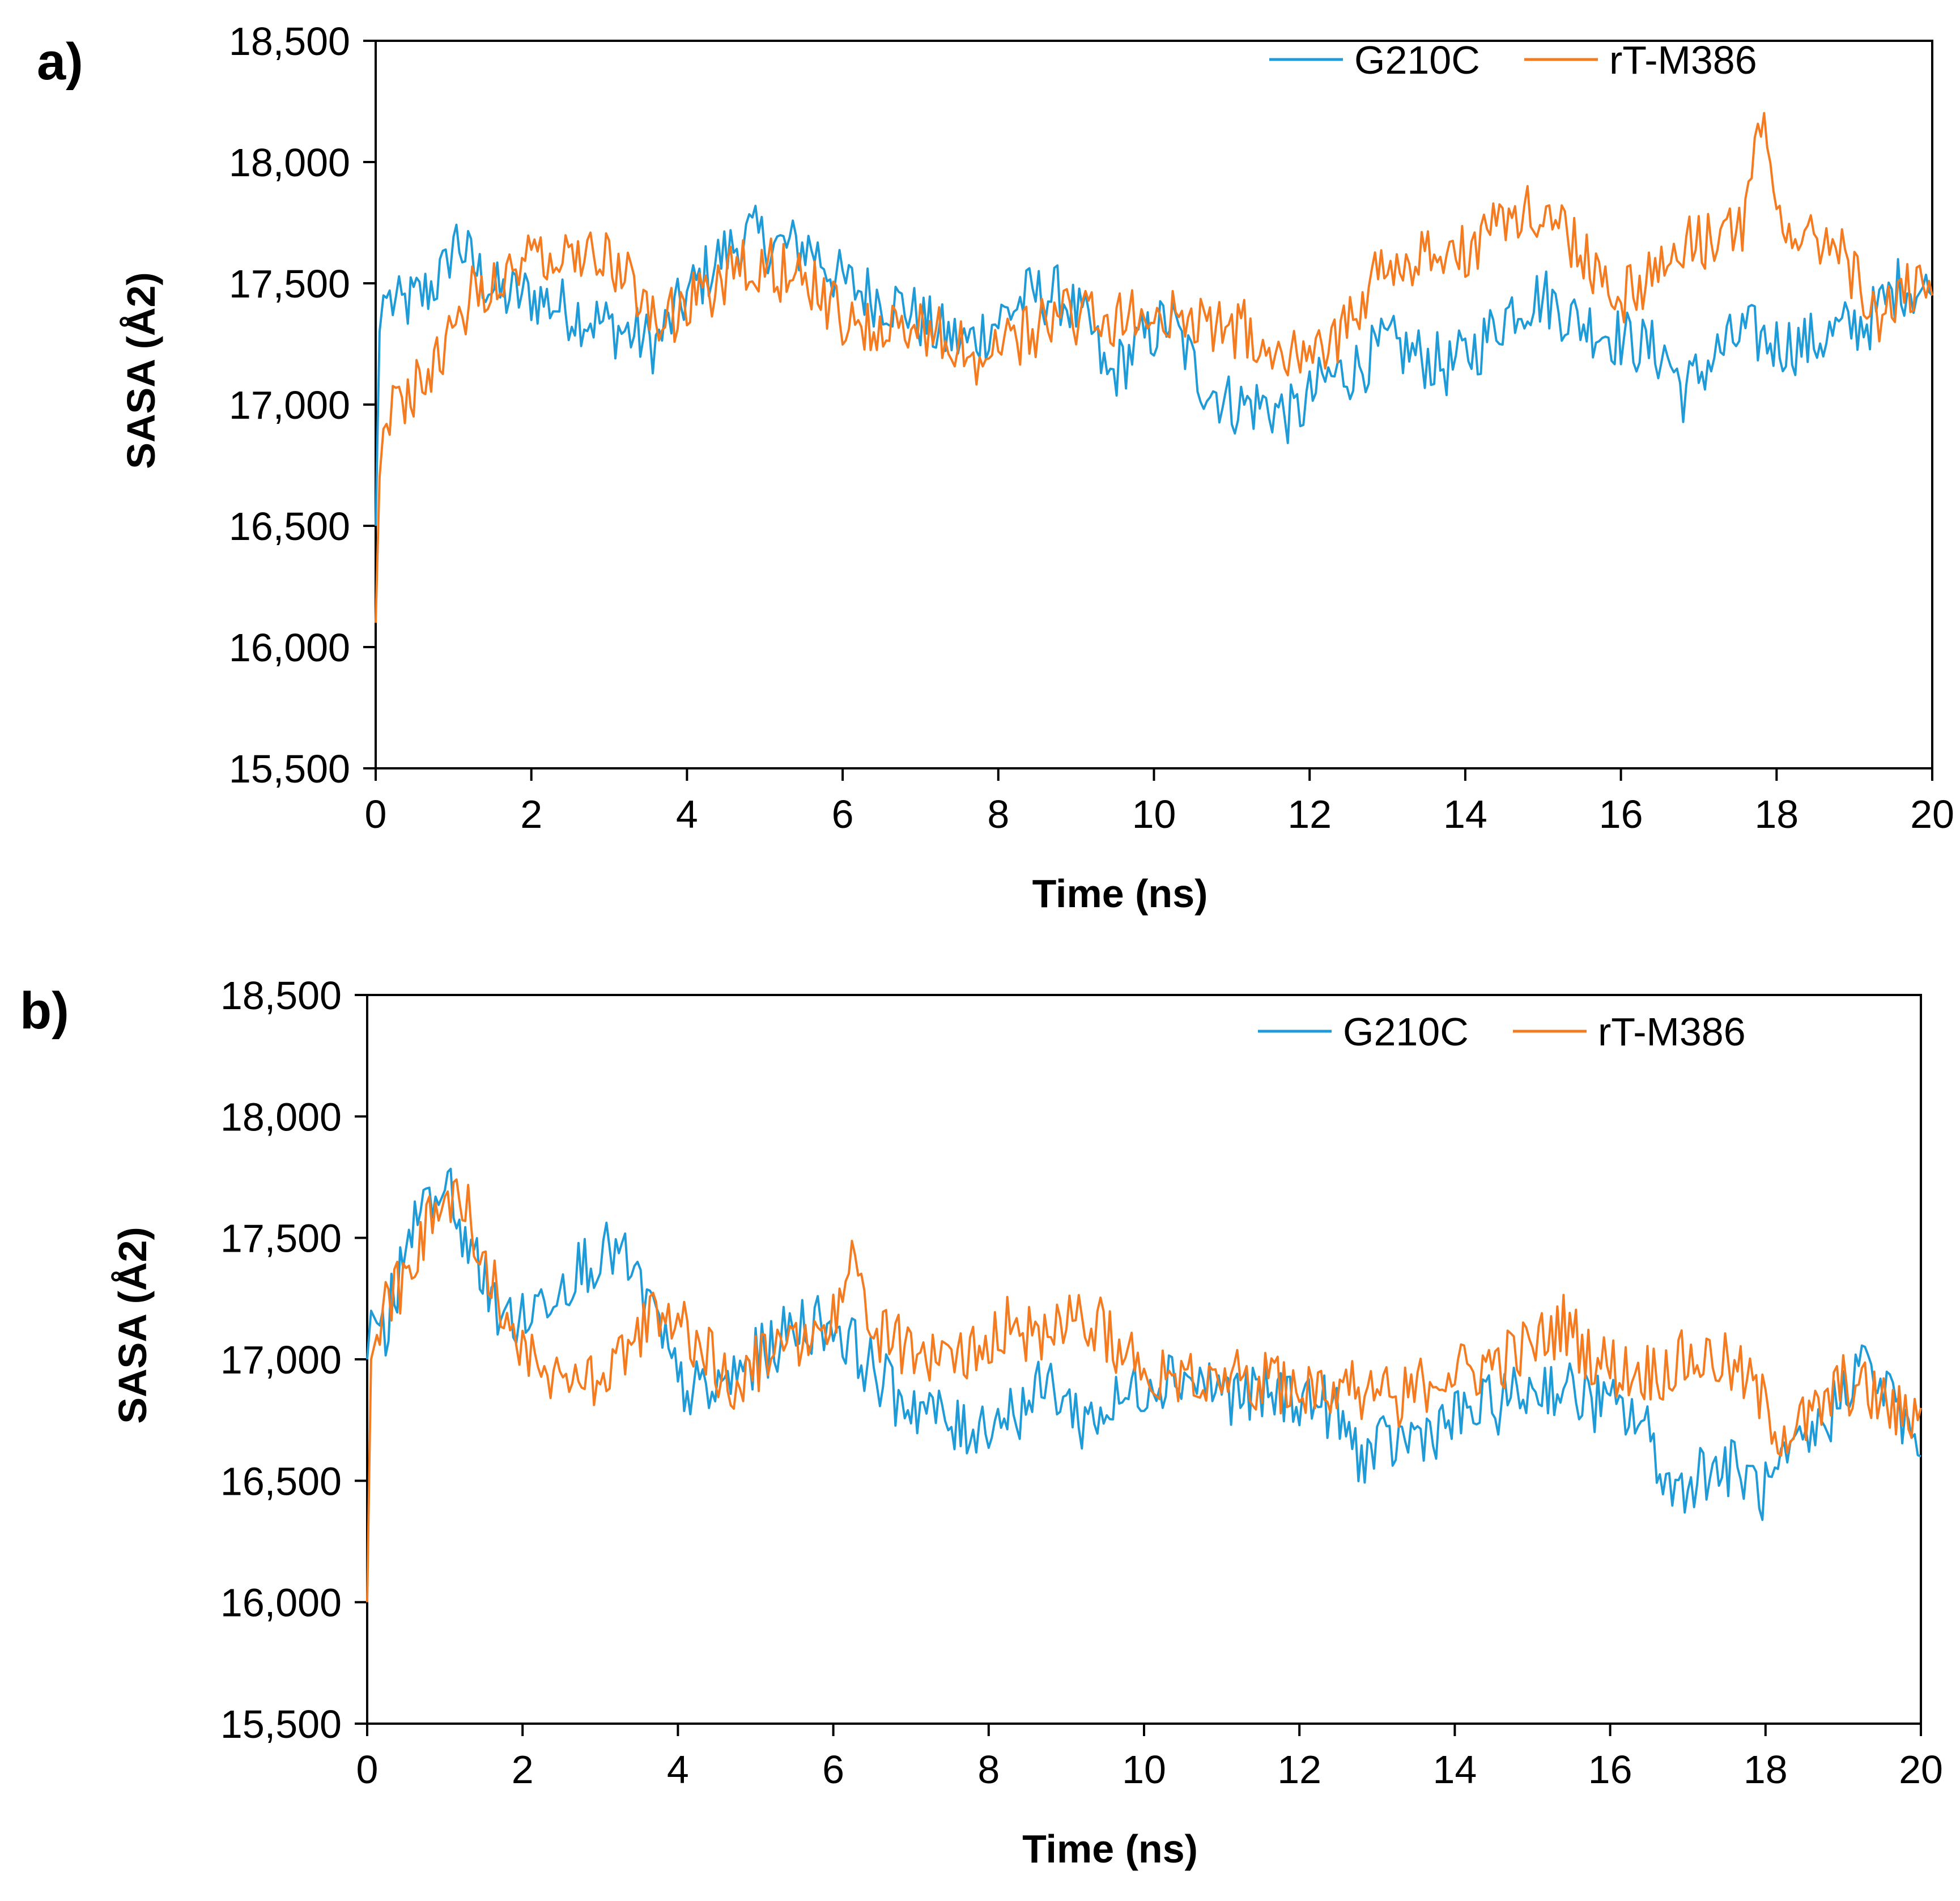 The height and width of the screenshot is (1901, 1960). What do you see at coordinates (60, 62) in the screenshot?
I see `panel-label: a)` at bounding box center [60, 62].